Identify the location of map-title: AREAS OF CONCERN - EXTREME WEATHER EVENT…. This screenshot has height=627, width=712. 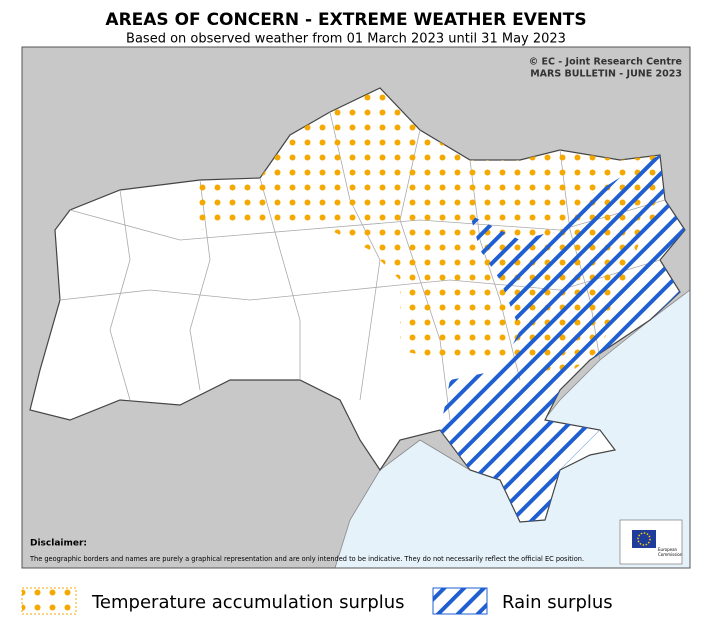
(345, 20).